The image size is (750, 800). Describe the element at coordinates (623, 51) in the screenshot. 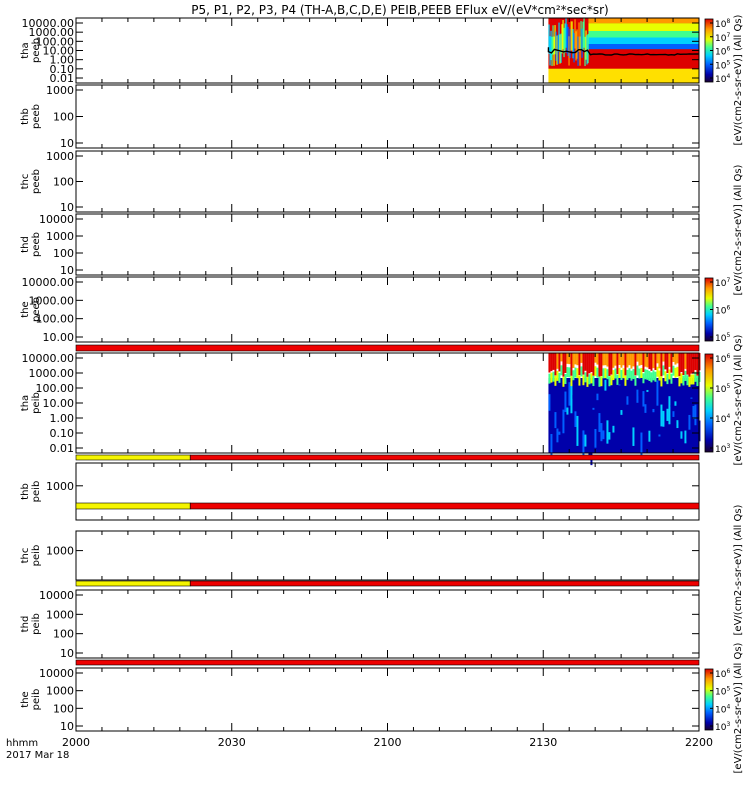

I see `spectrogram-trace` at that location.